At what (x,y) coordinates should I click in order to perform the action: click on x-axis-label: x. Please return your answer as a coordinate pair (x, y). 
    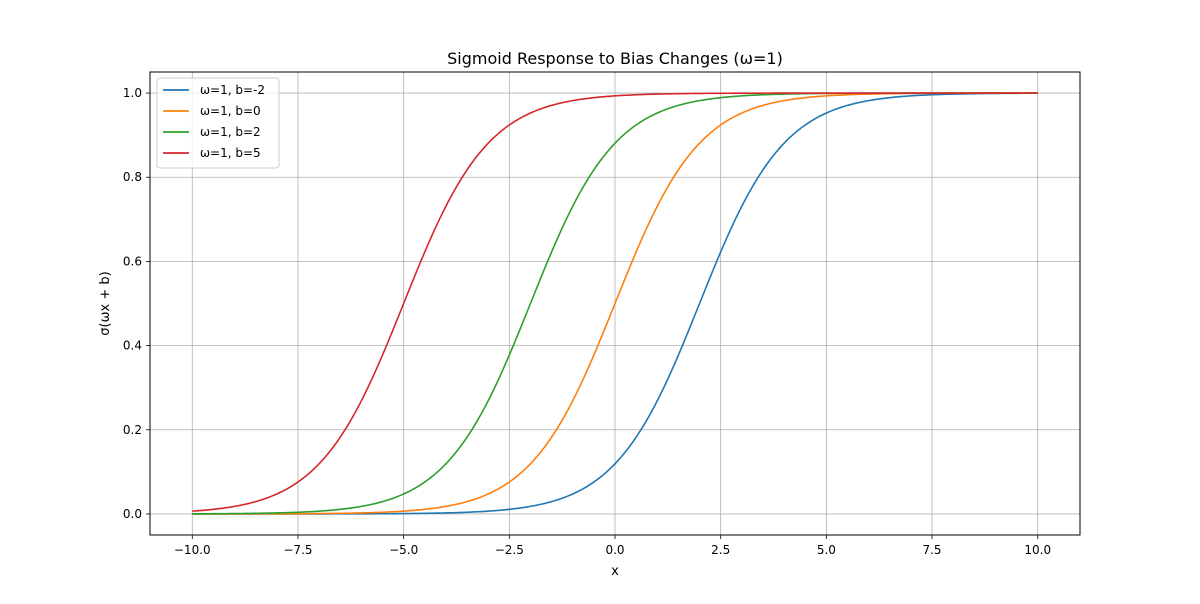
    Looking at the image, I should click on (615, 571).